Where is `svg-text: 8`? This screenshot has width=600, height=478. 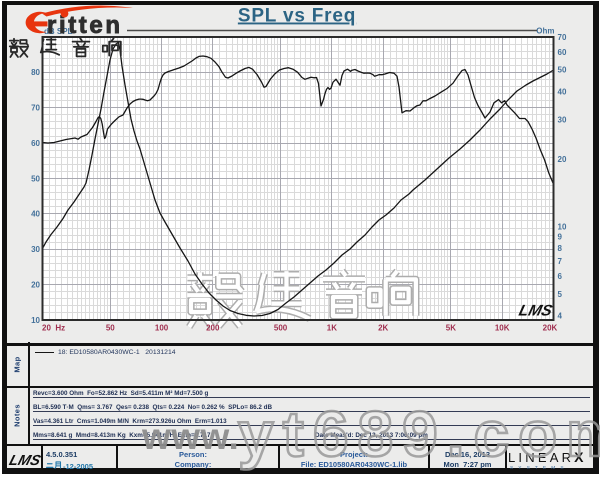 svg-text: 8 is located at coordinates (560, 248).